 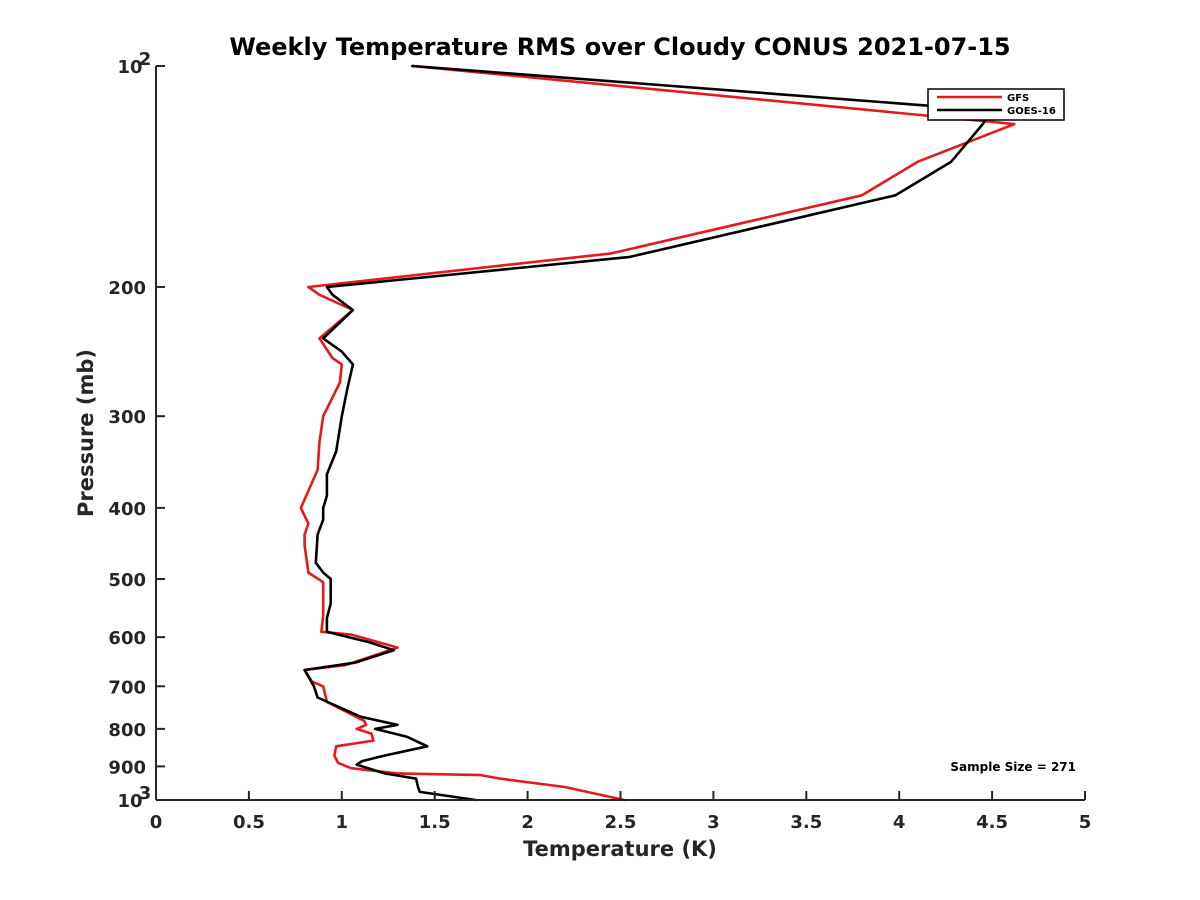 What do you see at coordinates (713, 822) in the screenshot?
I see `x-tick-label: 3` at bounding box center [713, 822].